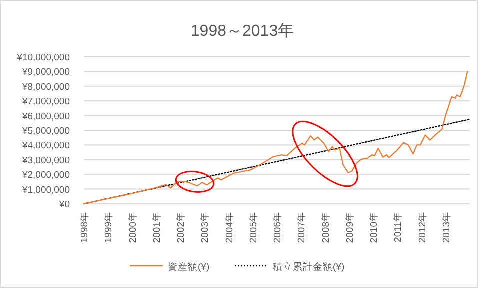 This screenshot has width=485, height=288. I want to click on y-tick-label: ¥6,000,000, so click(45, 116).